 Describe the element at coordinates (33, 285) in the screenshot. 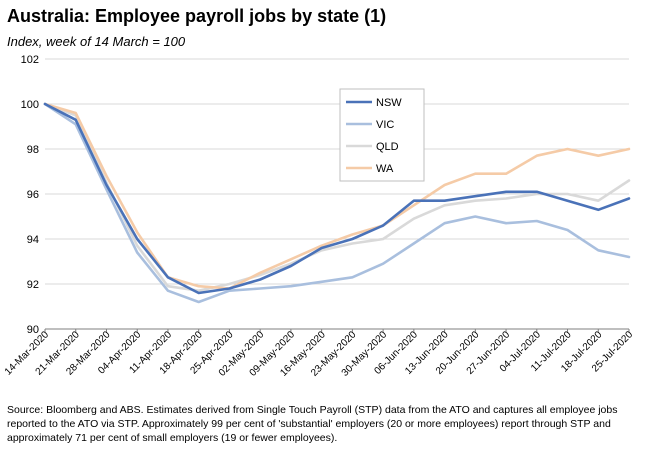

I see `y-tick-label: 92` at that location.